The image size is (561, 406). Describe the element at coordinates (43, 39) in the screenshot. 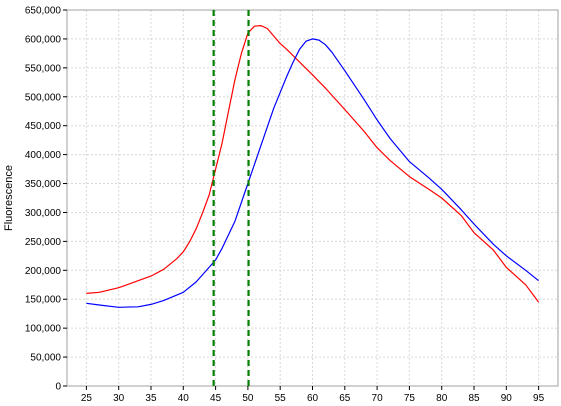

I see `y-tick-label: 600,000` at that location.